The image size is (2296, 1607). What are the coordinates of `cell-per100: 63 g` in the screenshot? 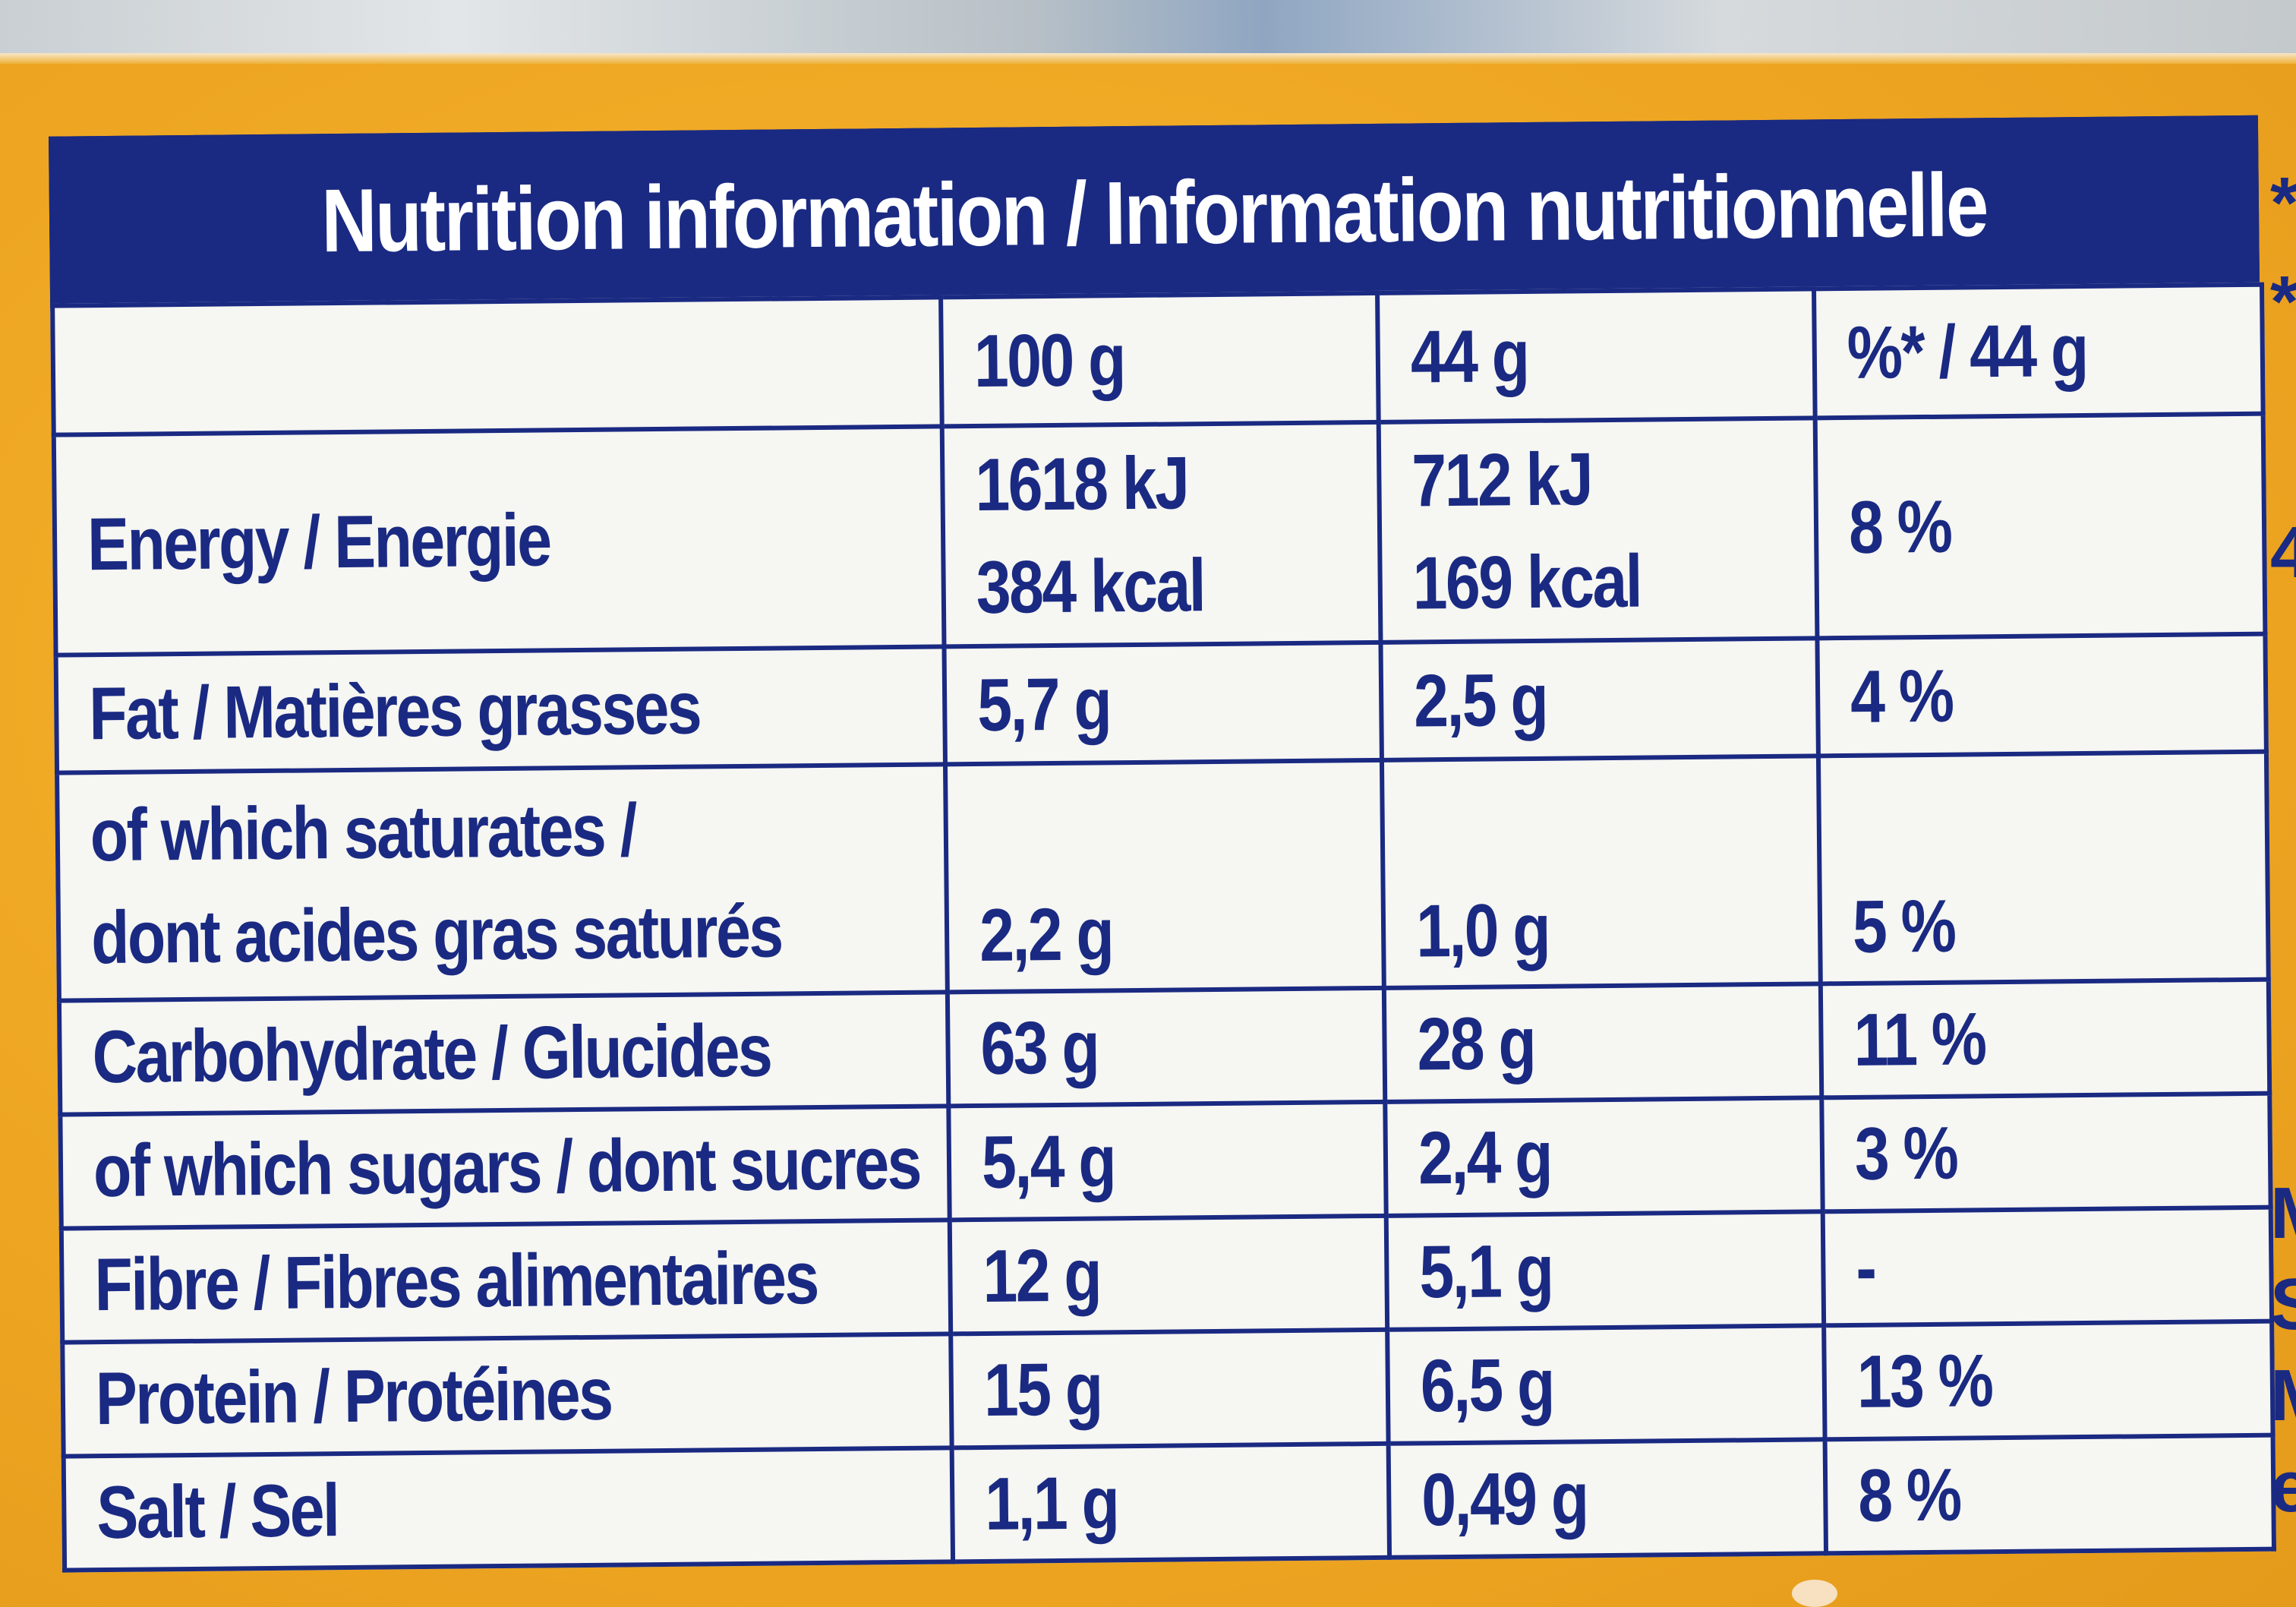 It's located at (1167, 1047).